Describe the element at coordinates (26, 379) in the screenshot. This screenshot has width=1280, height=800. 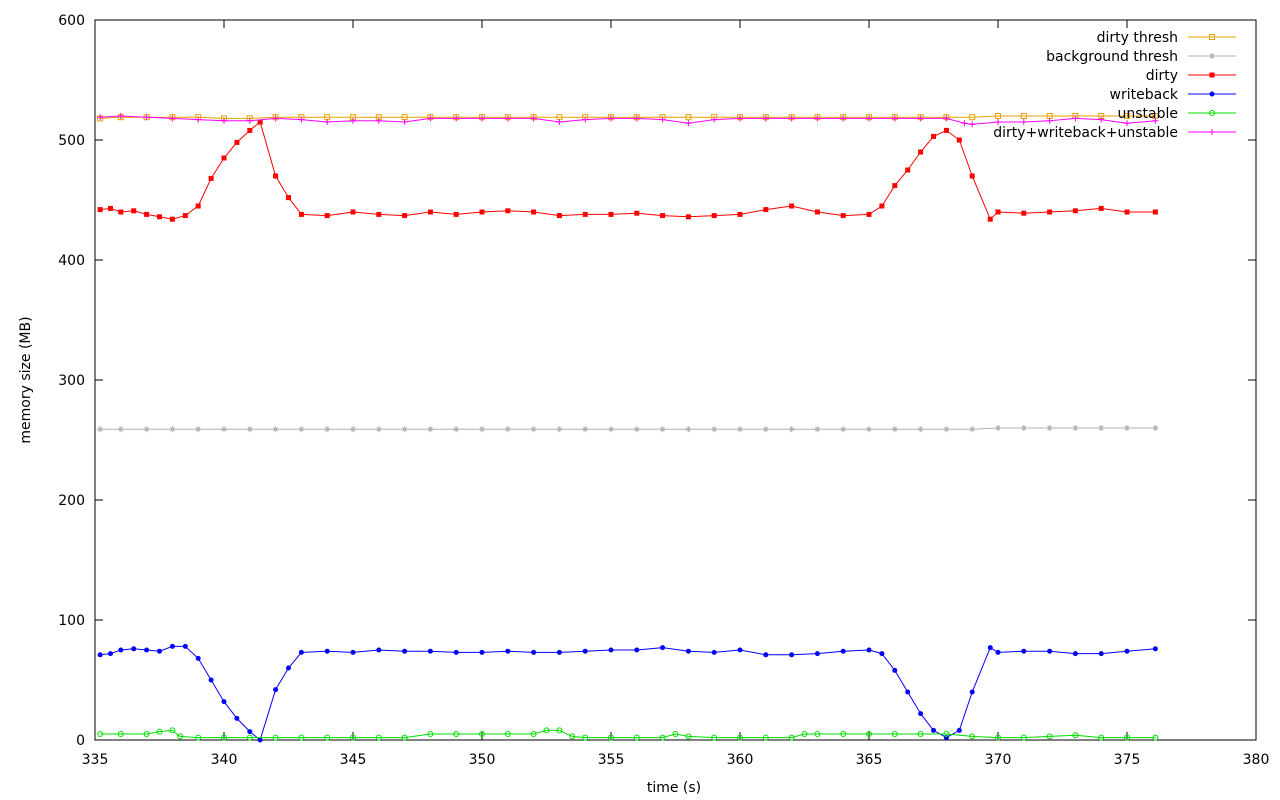
I see `y-axis-title: memory size (MB)` at that location.